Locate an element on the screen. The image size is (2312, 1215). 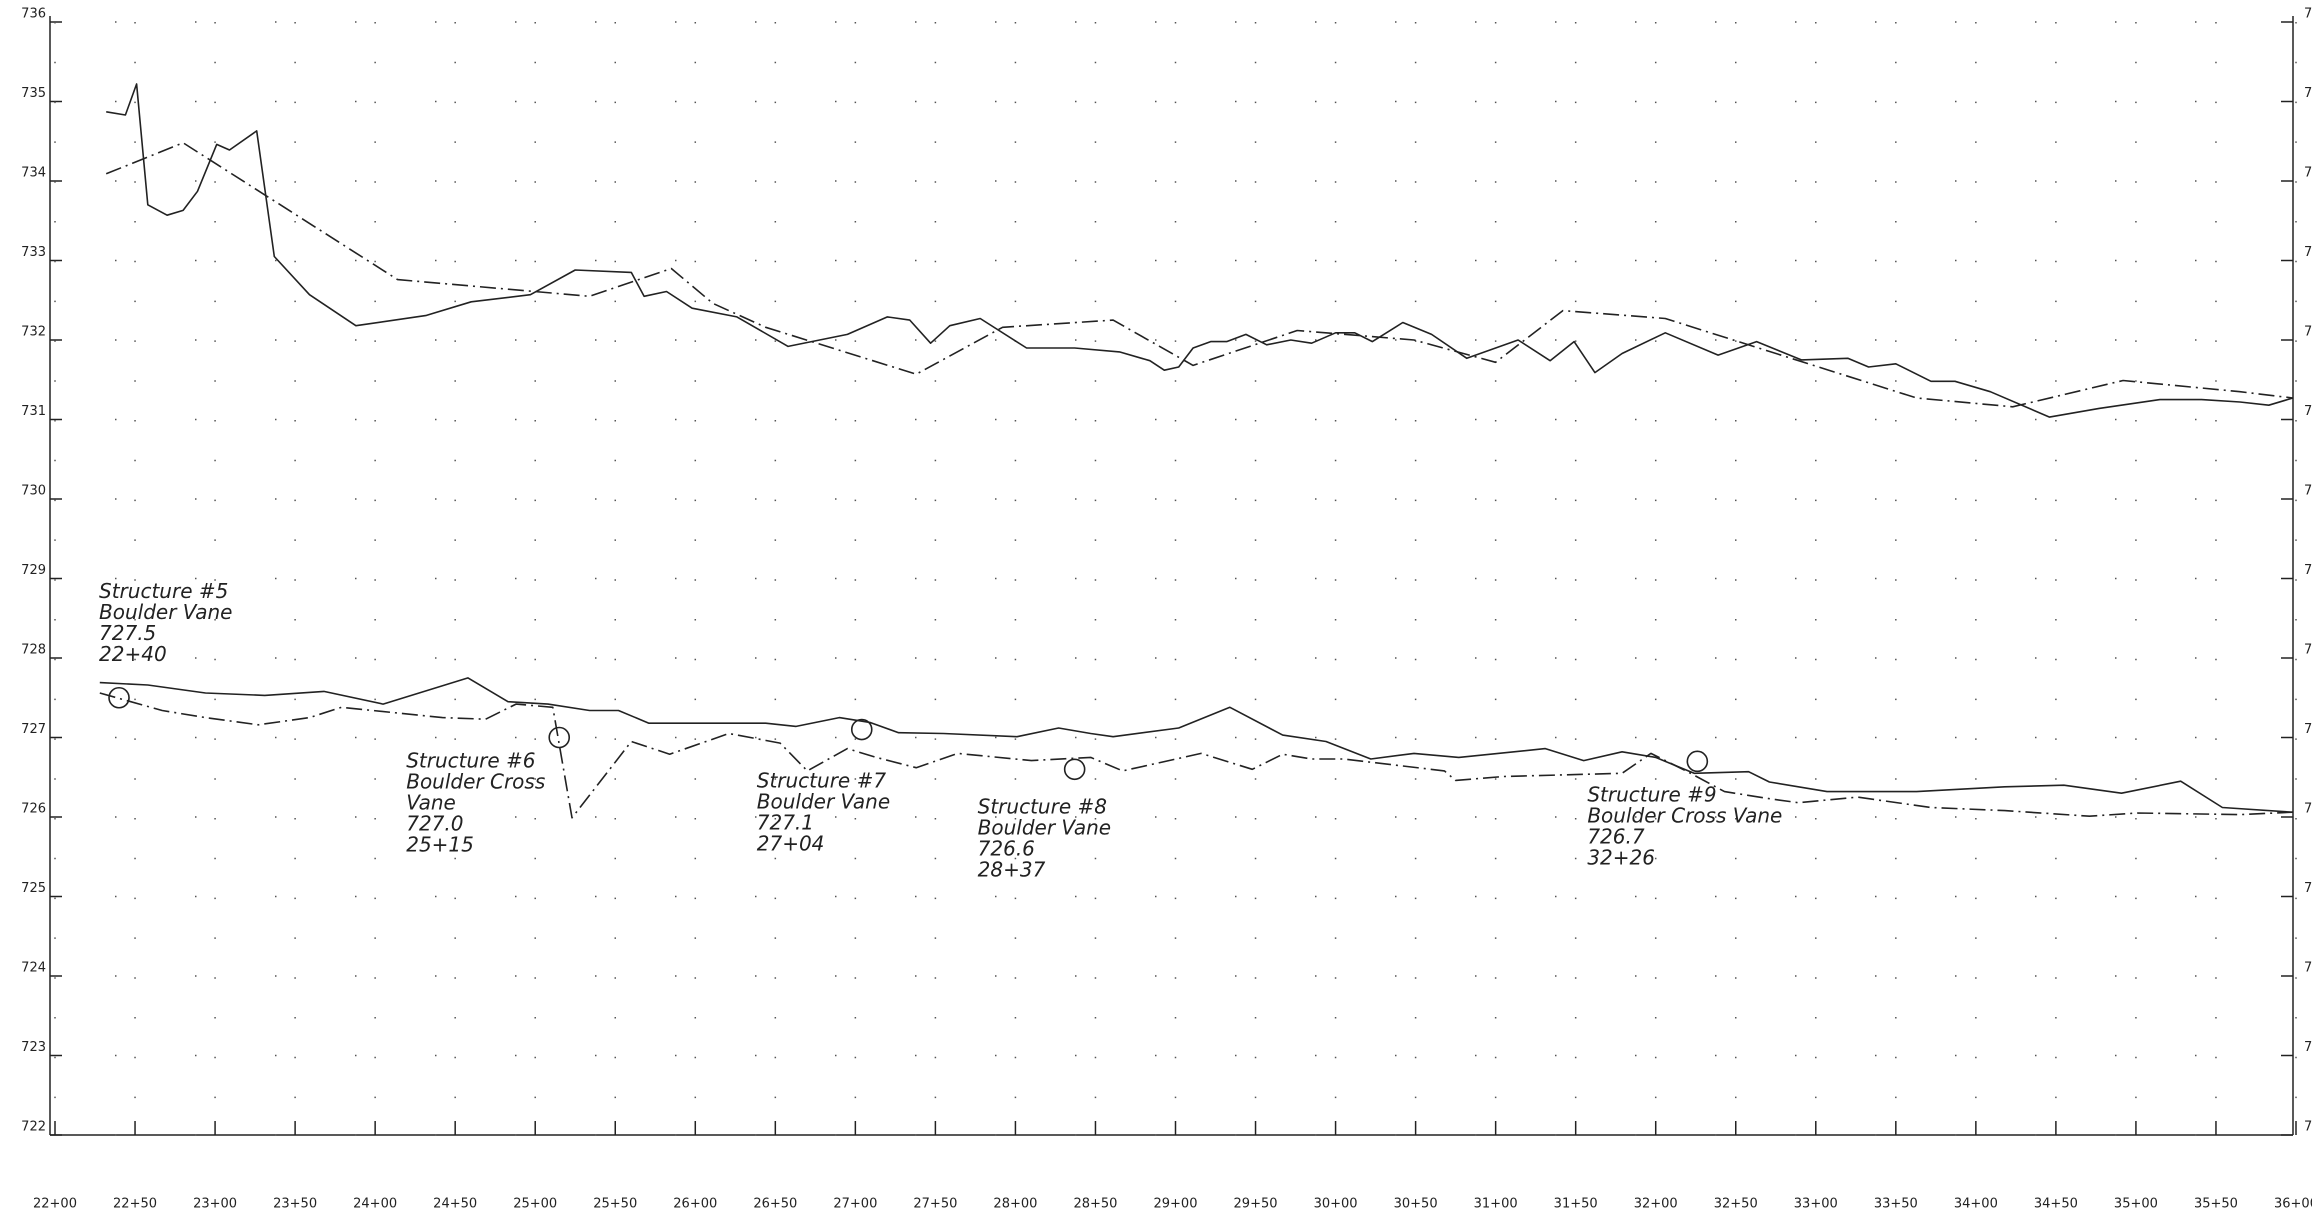
y-tick-label-right: 727 is located at coordinates (2308, 729).